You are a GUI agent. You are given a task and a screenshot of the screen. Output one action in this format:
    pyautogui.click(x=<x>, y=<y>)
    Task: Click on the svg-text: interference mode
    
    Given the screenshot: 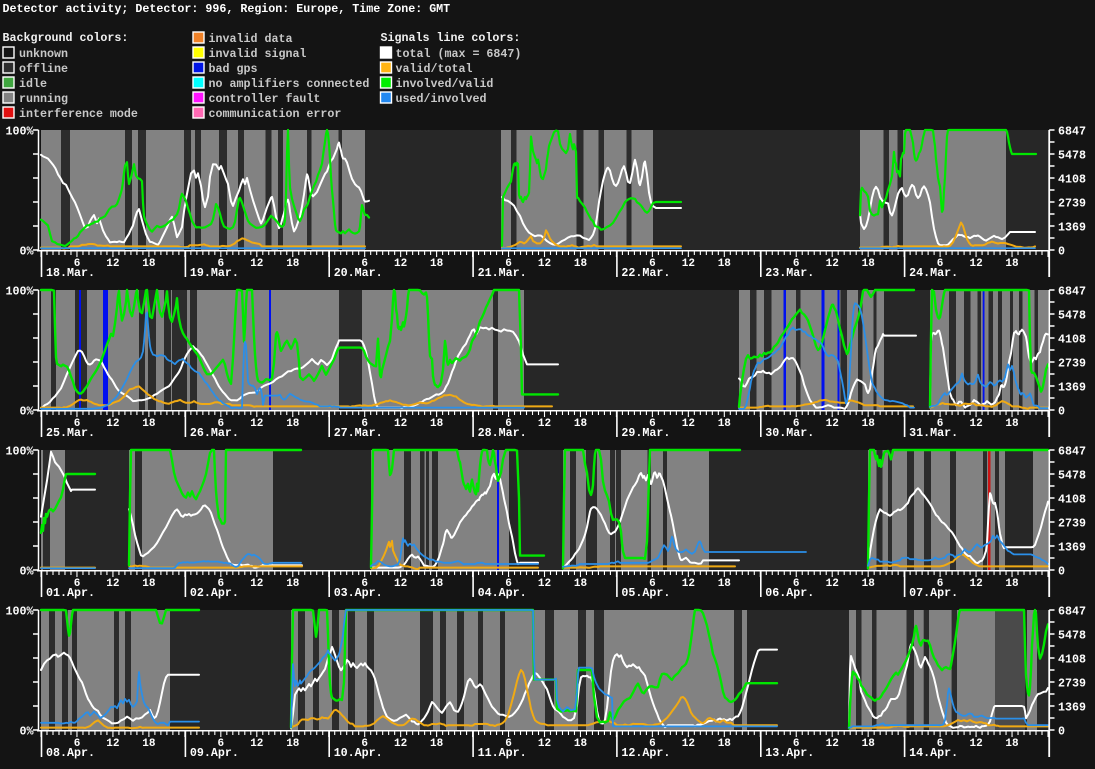 What is the action you would take?
    pyautogui.click(x=78, y=114)
    